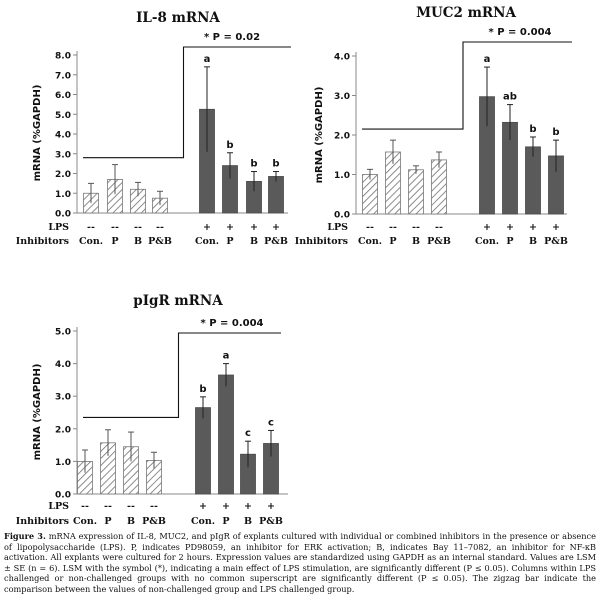 This screenshot has width=600, height=602. I want to click on y-tick-label: 5.0, so click(63, 116).